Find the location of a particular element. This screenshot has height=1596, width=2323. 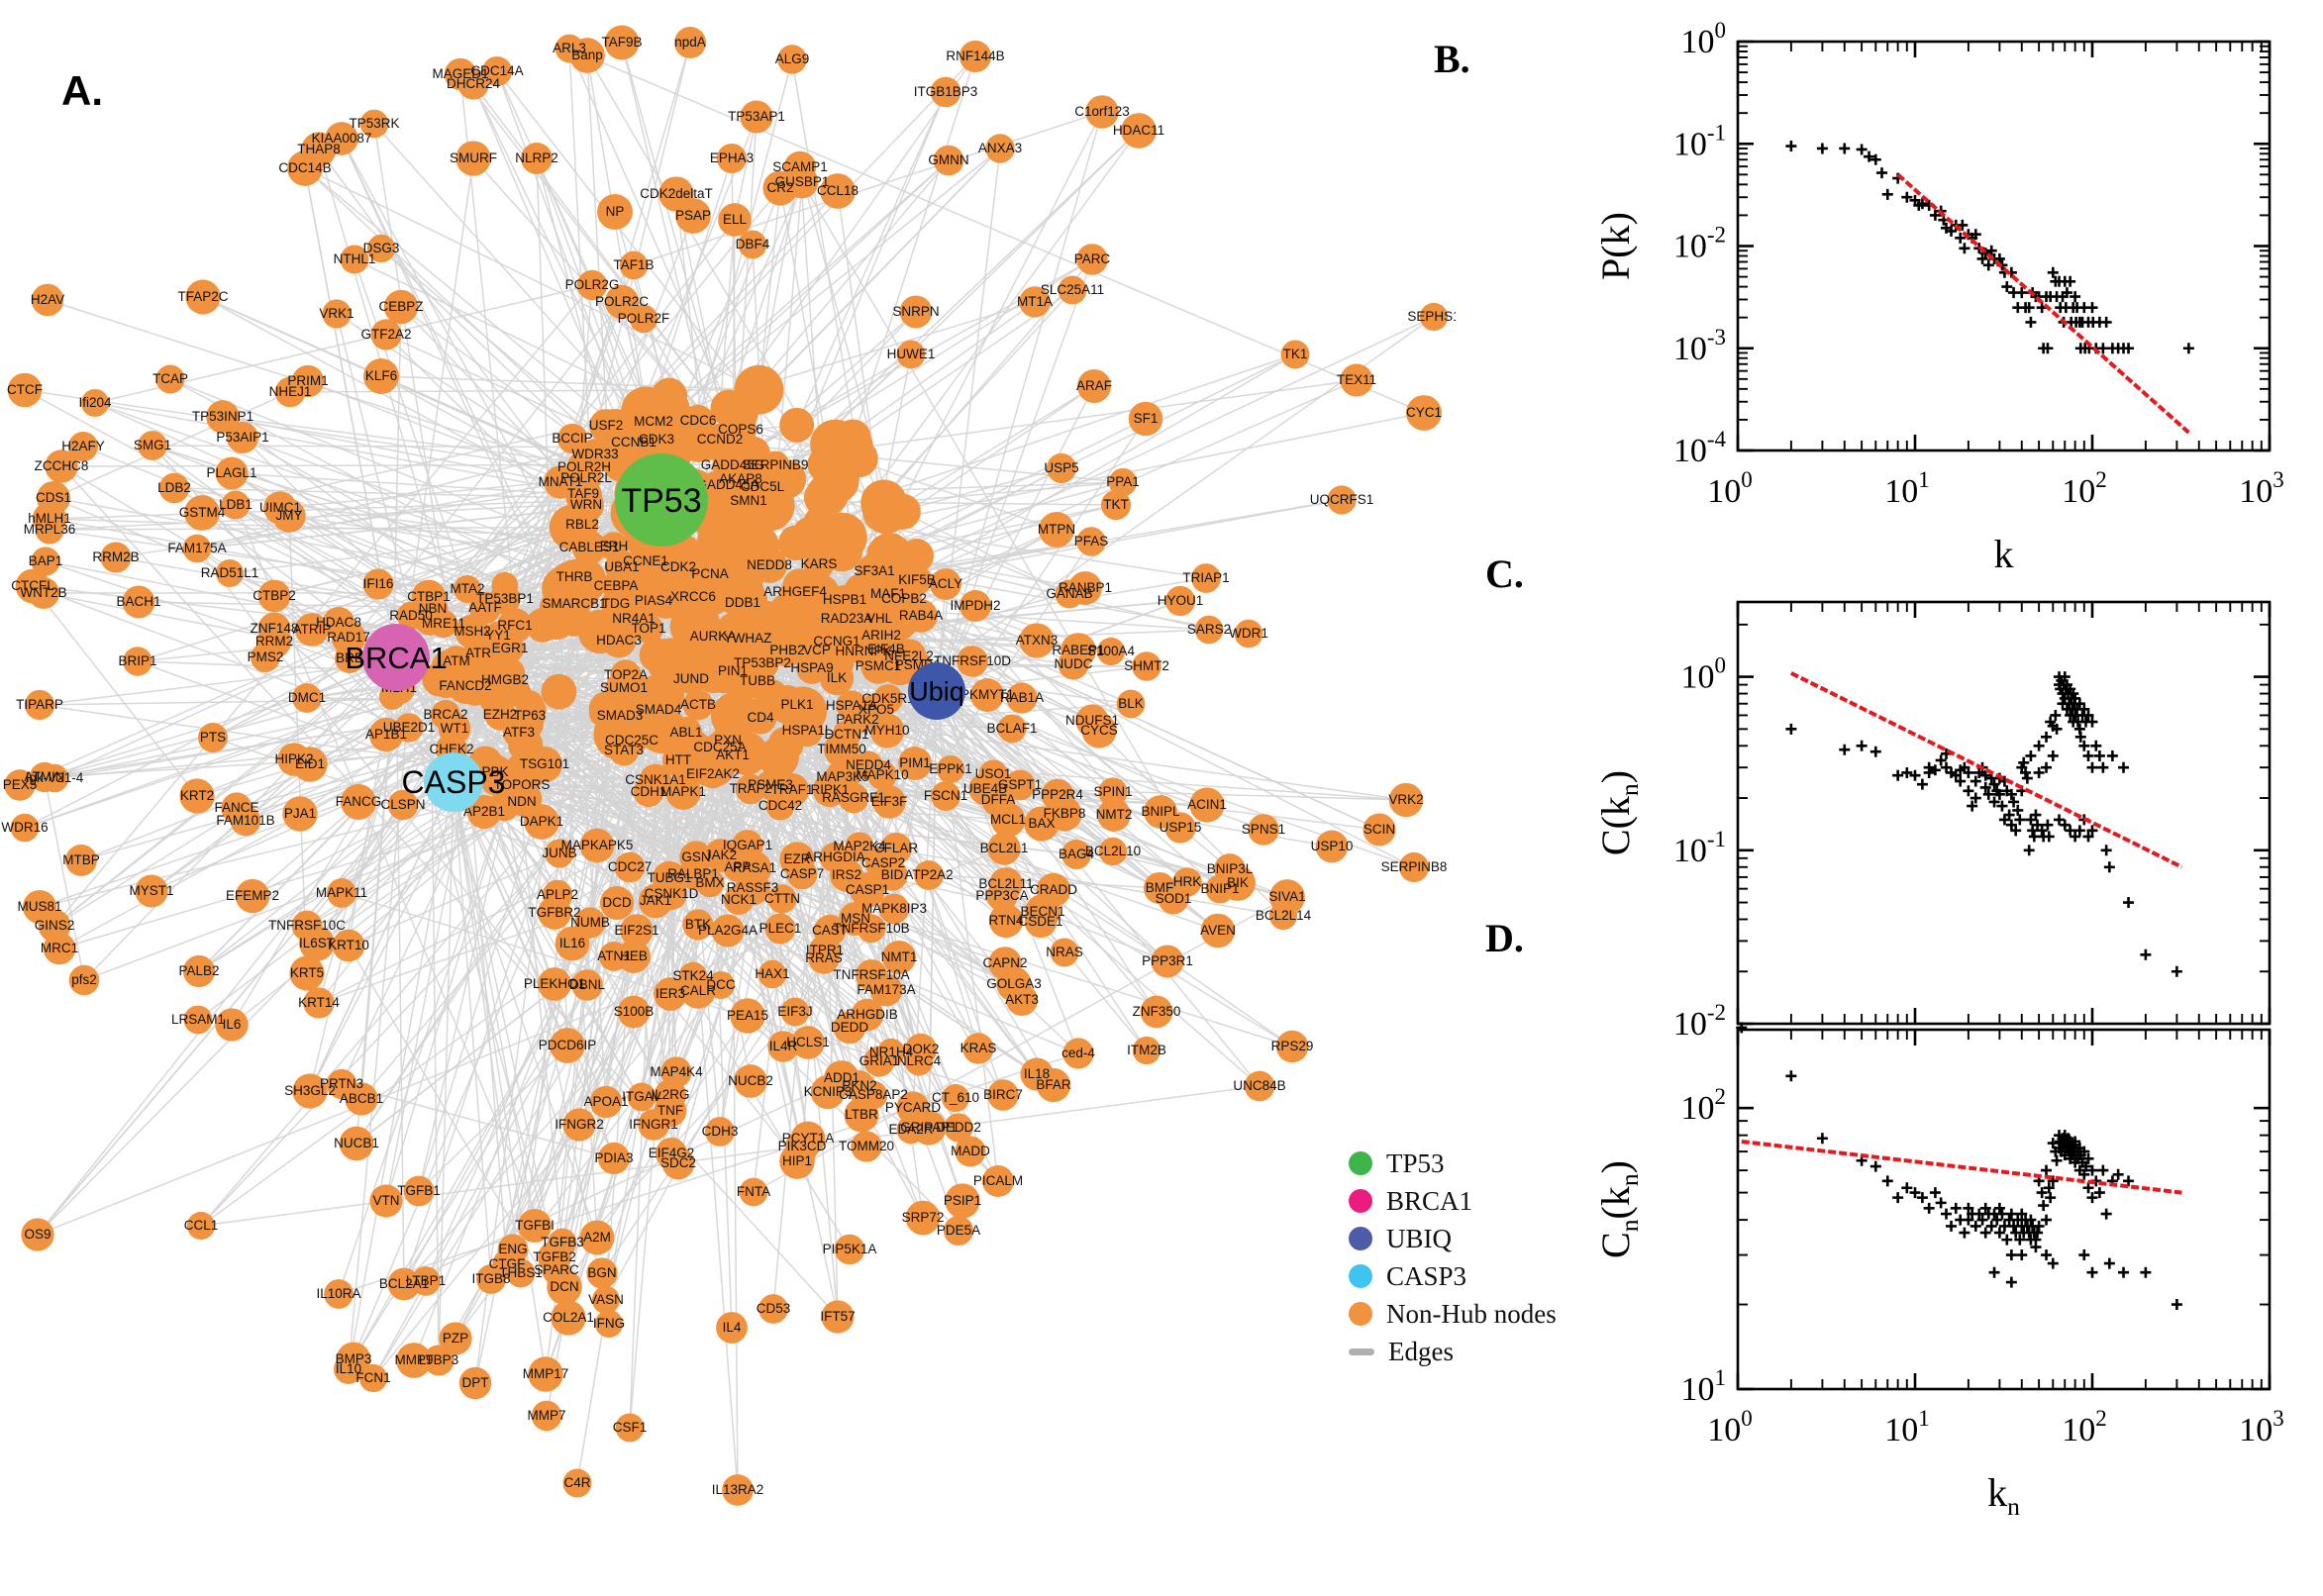

node-label: MAPK1 is located at coordinates (683, 791).